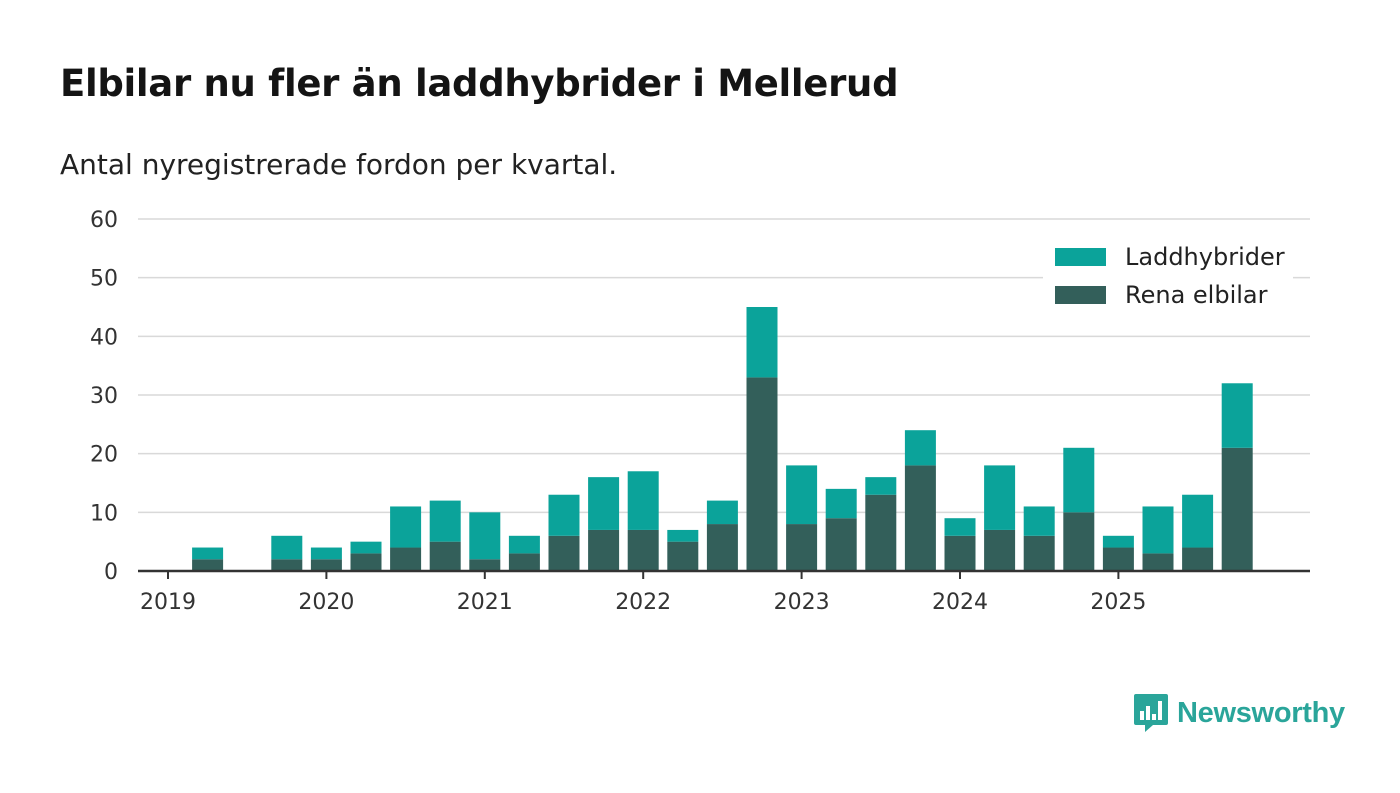 This screenshot has height=793, width=1400. I want to click on y-tick-label: 60, so click(104, 220).